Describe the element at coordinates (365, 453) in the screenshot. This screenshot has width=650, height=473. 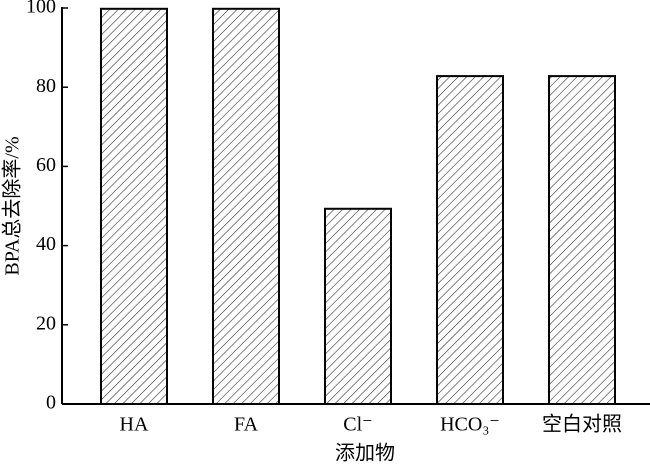
I see `x-axis-label: 添加物` at that location.